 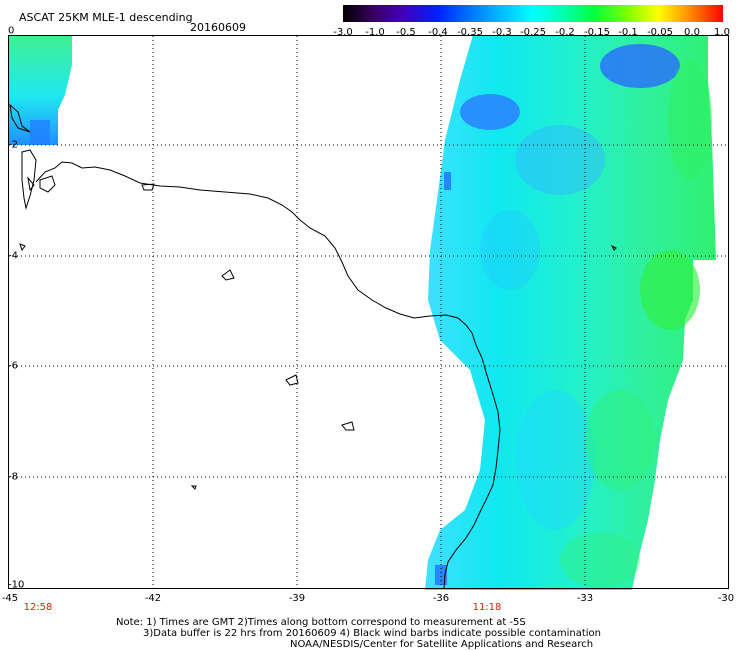 What do you see at coordinates (40, 90) in the screenshot?
I see `data-swath-small` at bounding box center [40, 90].